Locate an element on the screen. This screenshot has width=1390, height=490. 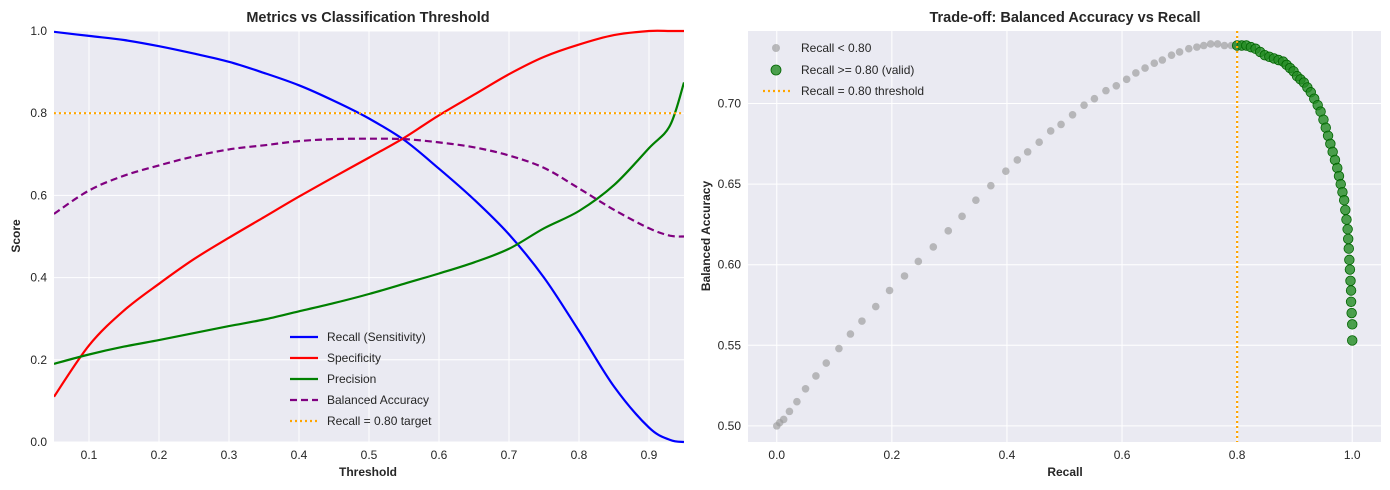
right-y-axis-label: Balanced Accuracy is located at coordinates (706, 236).